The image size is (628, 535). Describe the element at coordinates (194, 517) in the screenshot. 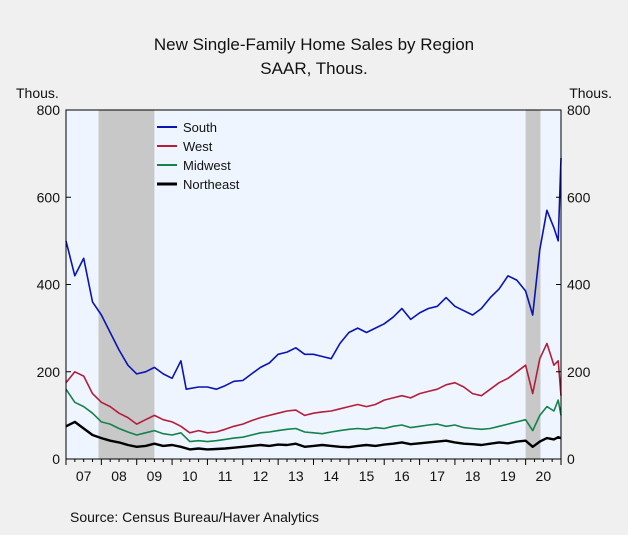

I see `source-note: Source: Census Bureau/Haver Analytics` at that location.